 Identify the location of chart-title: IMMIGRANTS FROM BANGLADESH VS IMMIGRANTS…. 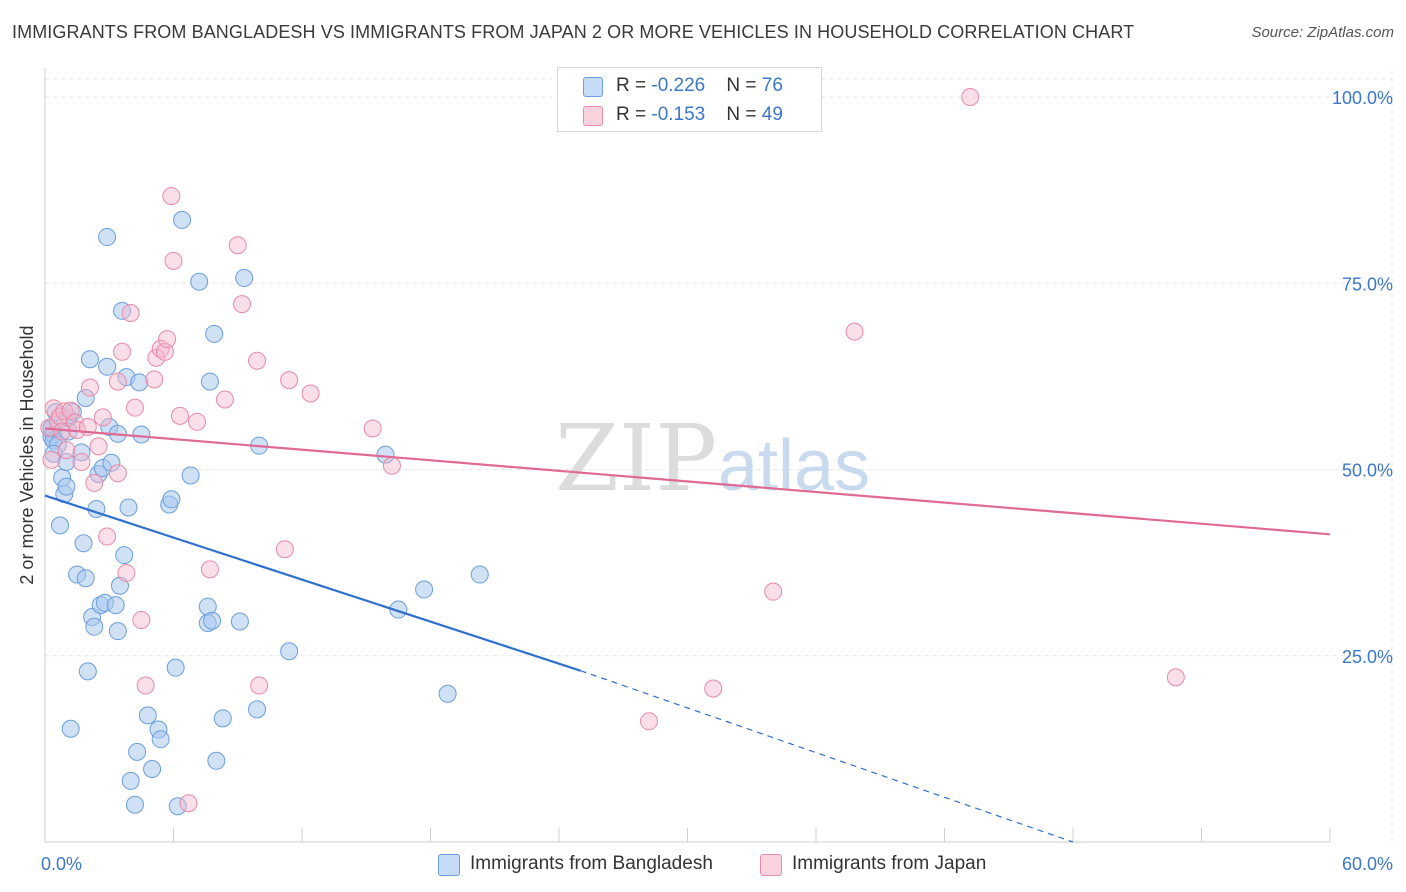
(573, 32).